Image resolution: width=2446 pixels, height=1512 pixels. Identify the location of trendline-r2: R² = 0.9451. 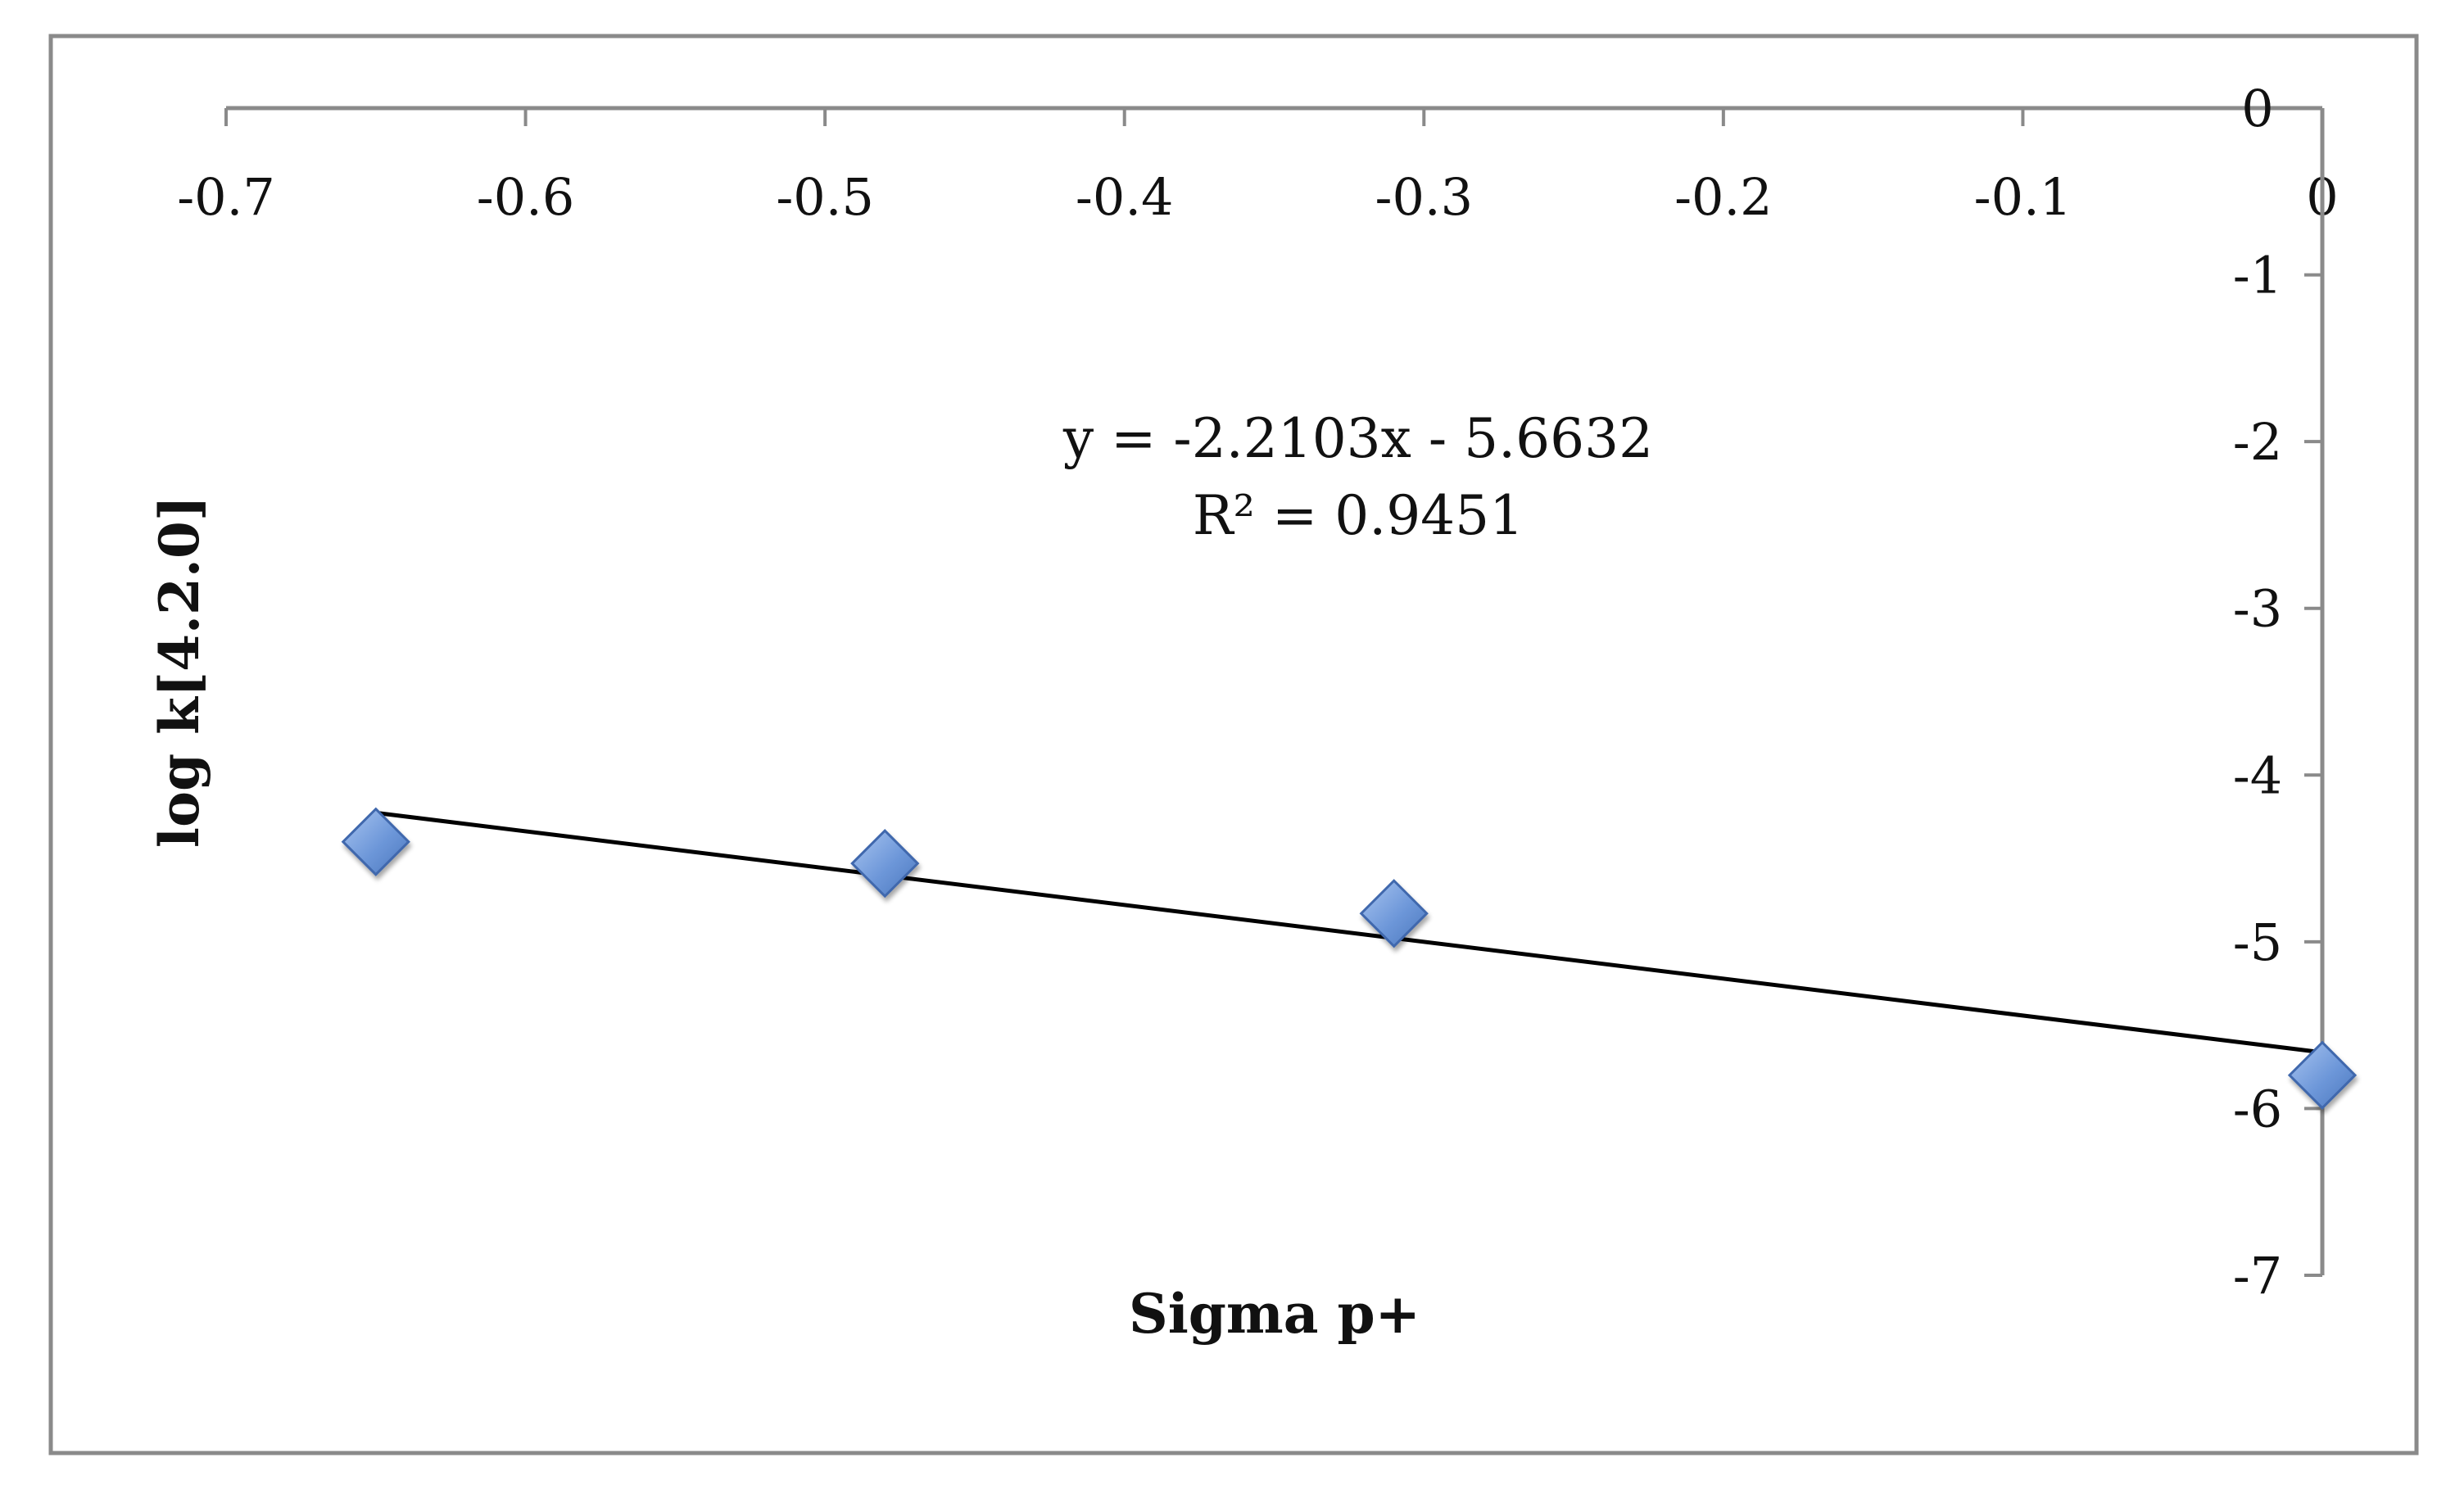
(1358, 515).